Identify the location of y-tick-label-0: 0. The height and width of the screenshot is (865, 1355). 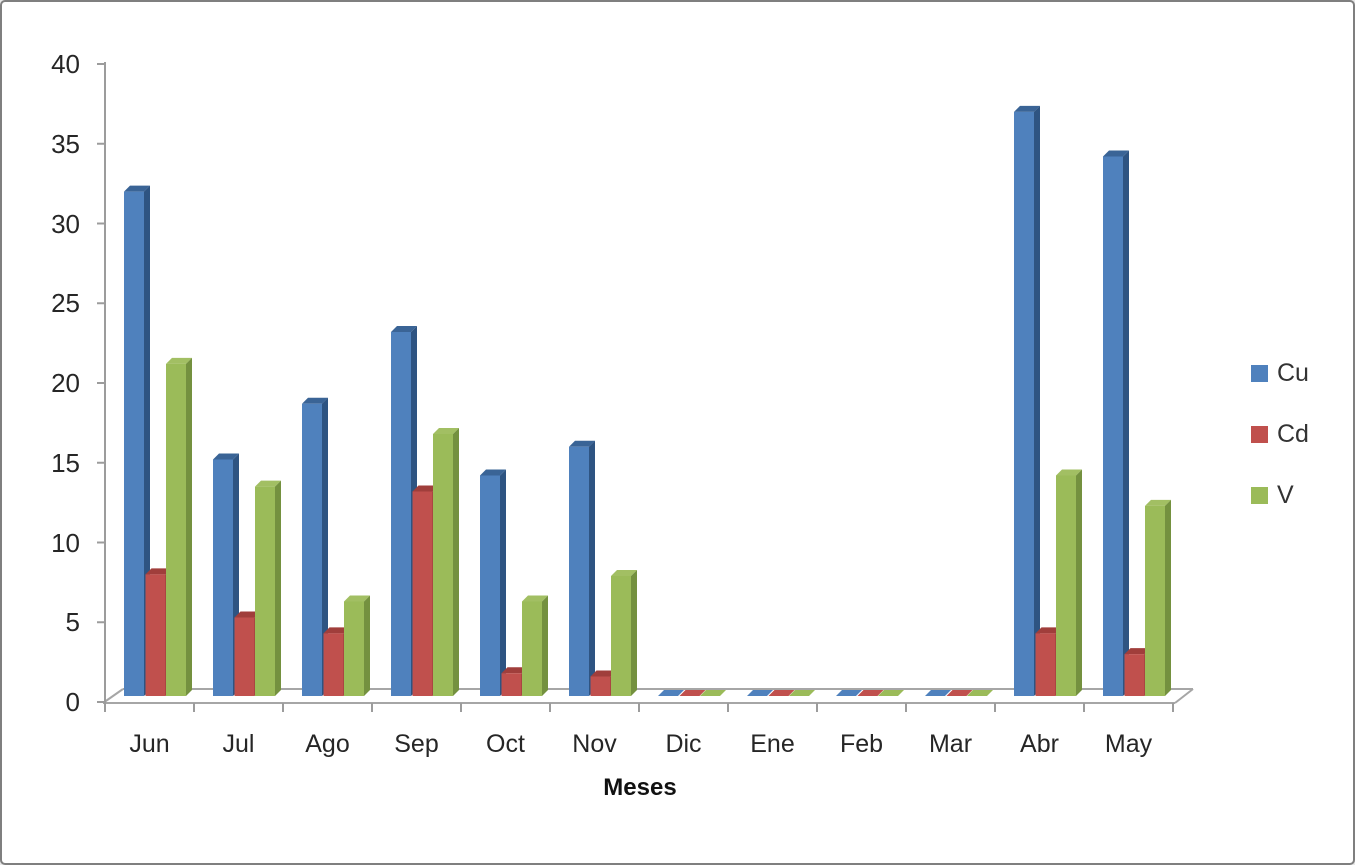
(72, 702).